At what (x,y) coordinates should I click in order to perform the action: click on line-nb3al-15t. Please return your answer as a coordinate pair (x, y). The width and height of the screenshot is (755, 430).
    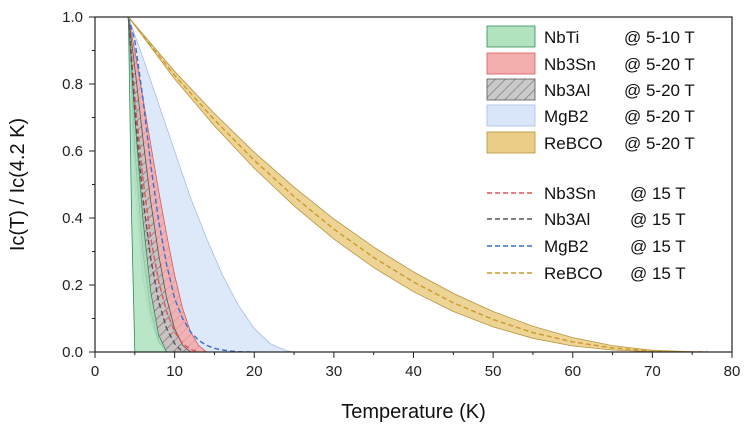
    Looking at the image, I should click on (155, 184).